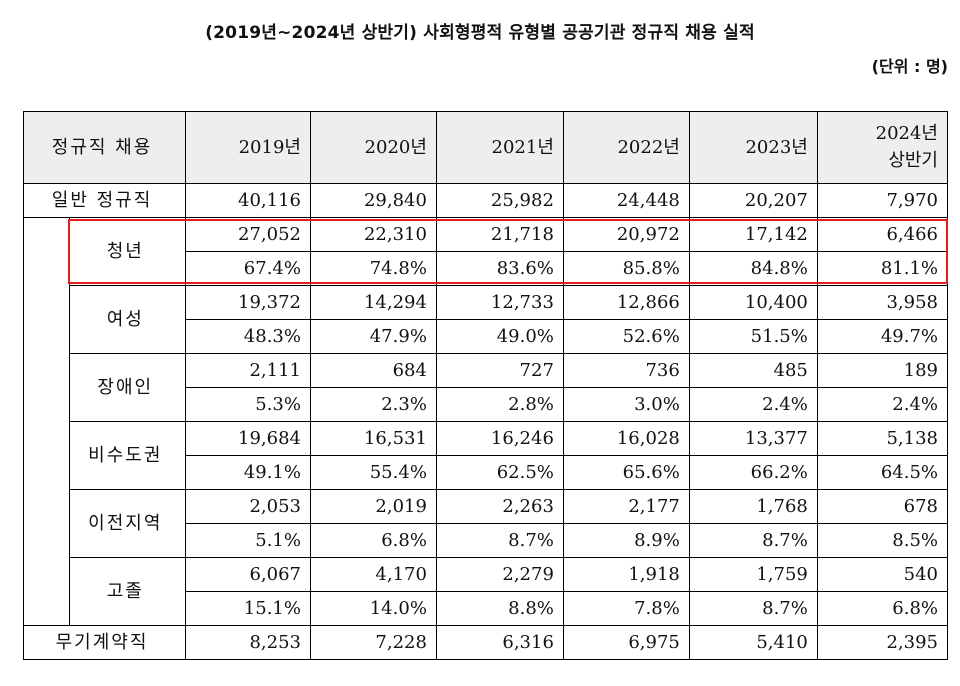 This screenshot has height=686, width=960. What do you see at coordinates (248, 540) in the screenshot?
I see `table-cell: 5.1%` at bounding box center [248, 540].